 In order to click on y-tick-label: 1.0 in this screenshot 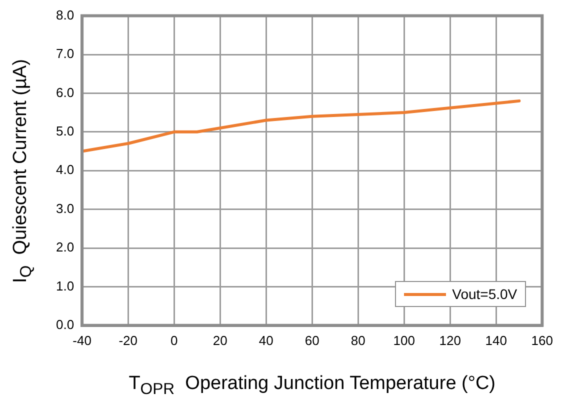, I will do `click(65, 286)`.